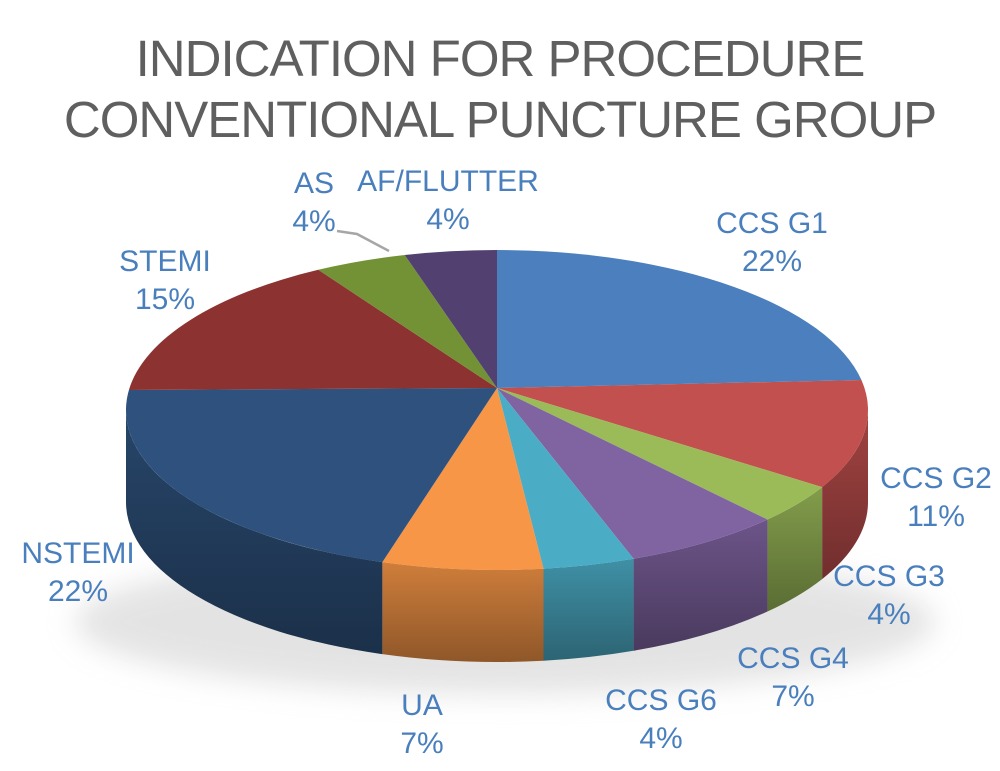  What do you see at coordinates (565, 478) in the screenshot?
I see `pie-slice-ccs-g6` at bounding box center [565, 478].